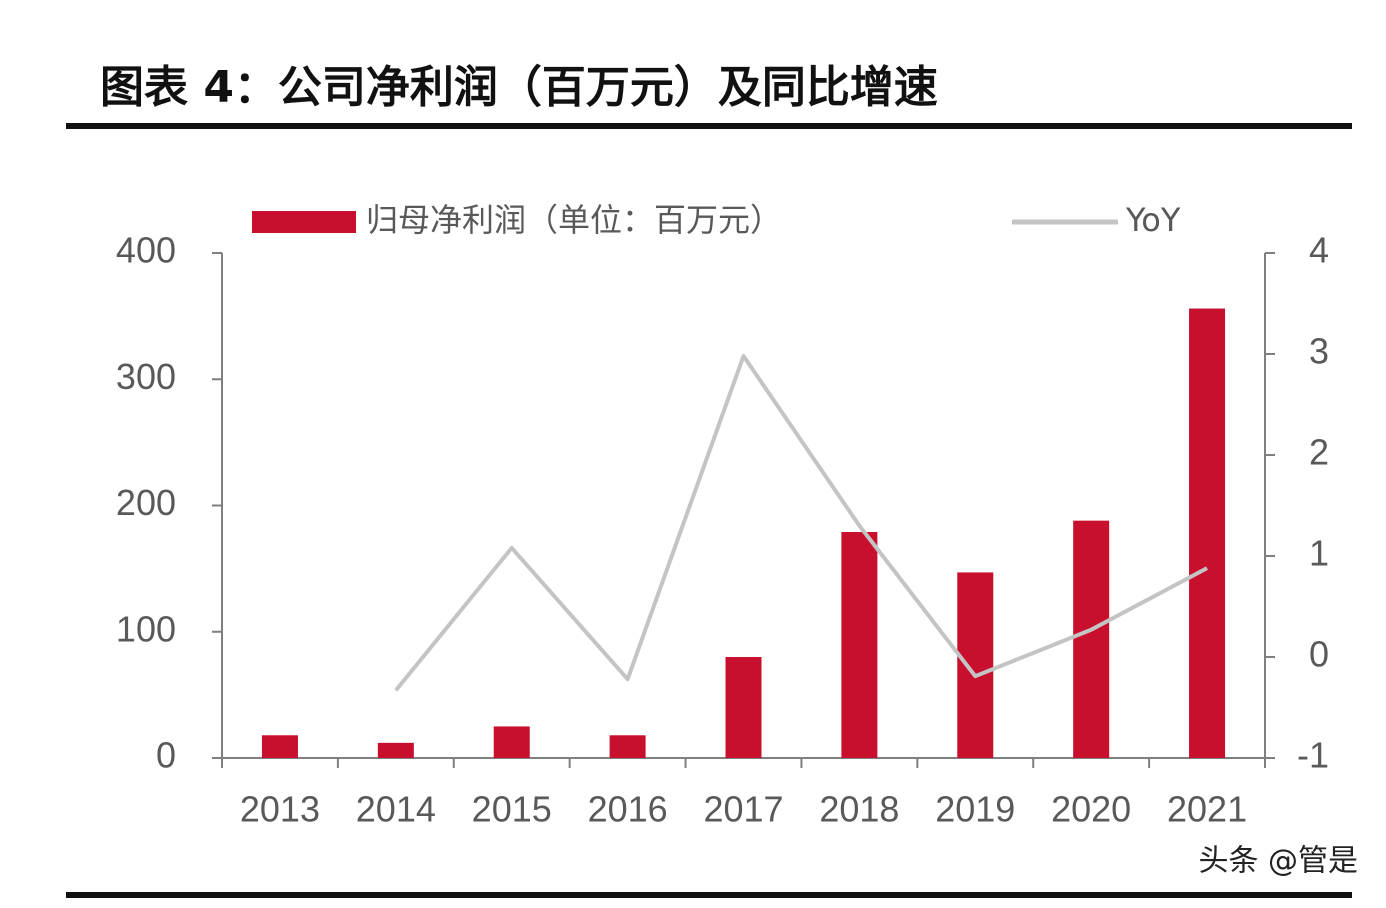 The height and width of the screenshot is (908, 1386). What do you see at coordinates (146, 250) in the screenshot?
I see `y-tick-label: 400` at bounding box center [146, 250].